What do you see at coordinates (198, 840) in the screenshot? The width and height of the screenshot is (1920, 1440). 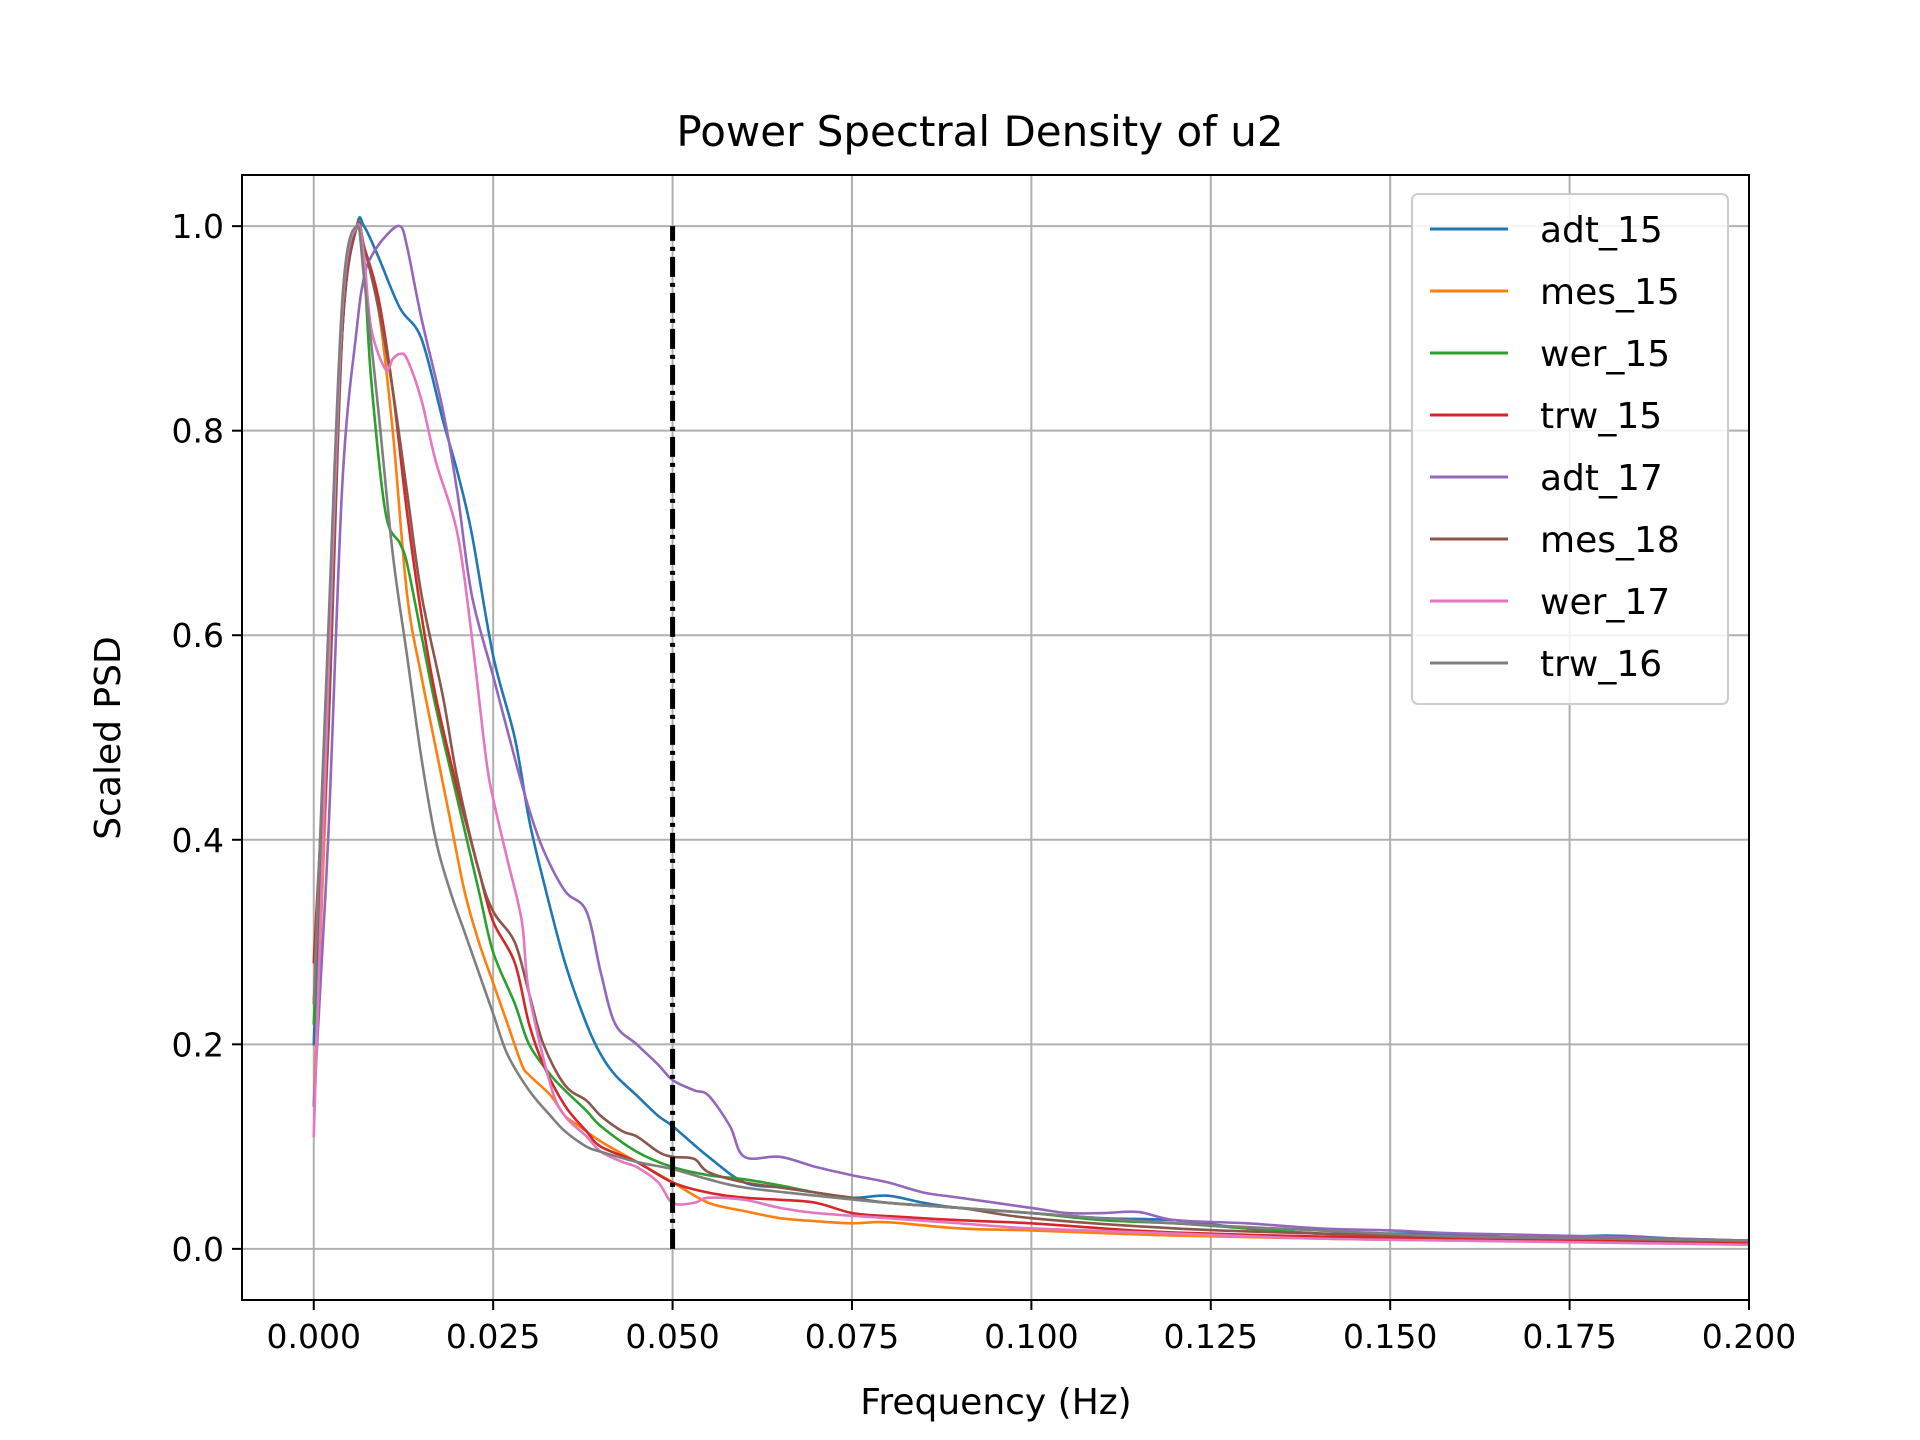 I see `y-tick-label: 0.4` at bounding box center [198, 840].